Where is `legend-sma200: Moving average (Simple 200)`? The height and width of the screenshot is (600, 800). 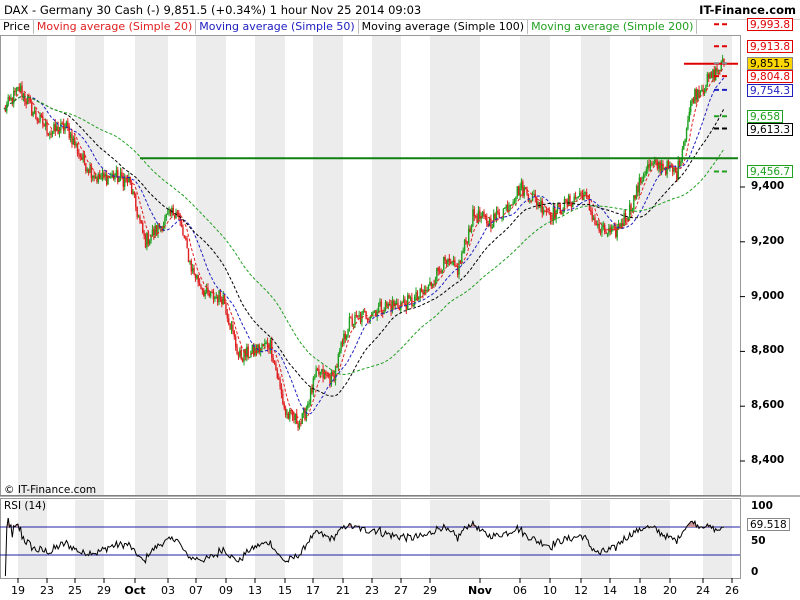 legend-sma200: Moving average (Simple 200) is located at coordinates (613, 27).